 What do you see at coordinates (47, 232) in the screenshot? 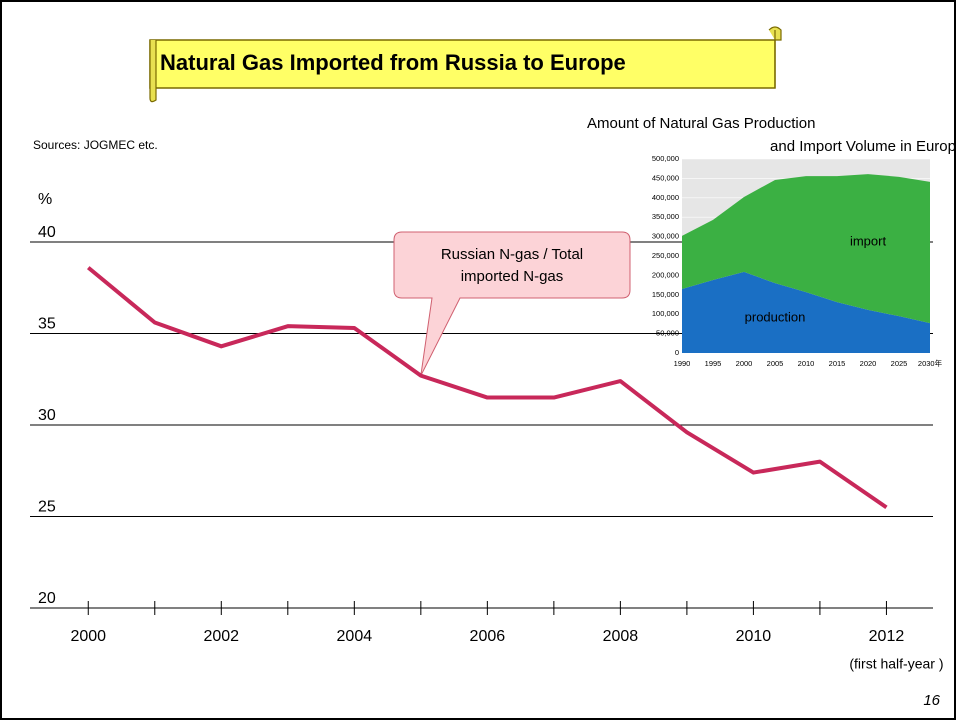
I see `y-tick-label: 40` at bounding box center [47, 232].